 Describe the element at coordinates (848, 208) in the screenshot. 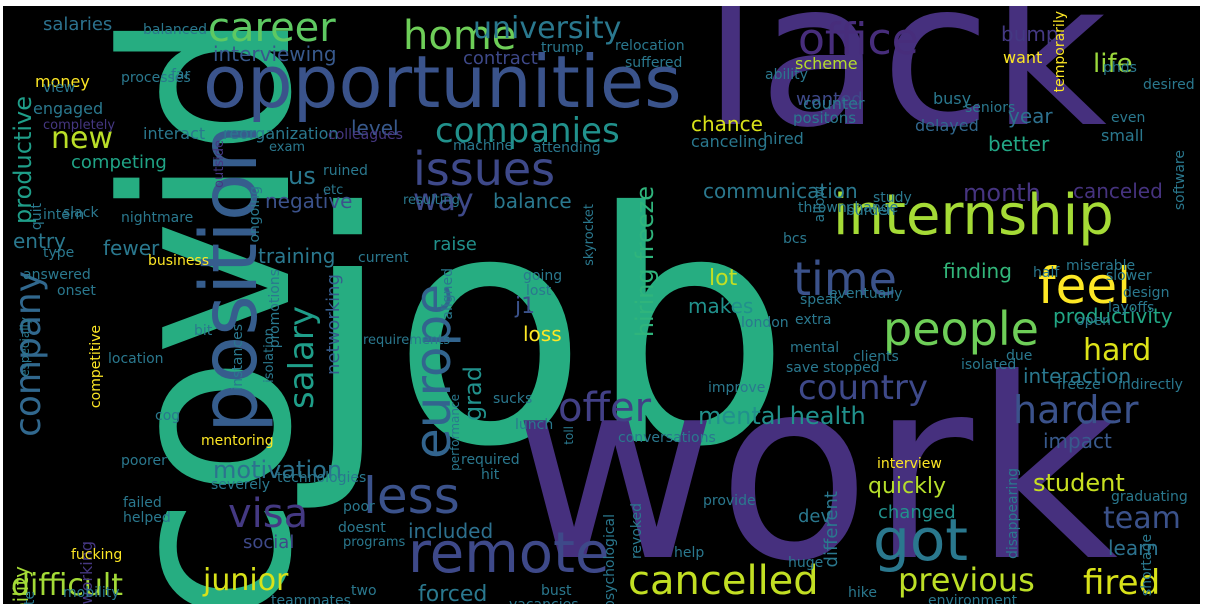

I see `word-thrownchange: thrownchange` at that location.